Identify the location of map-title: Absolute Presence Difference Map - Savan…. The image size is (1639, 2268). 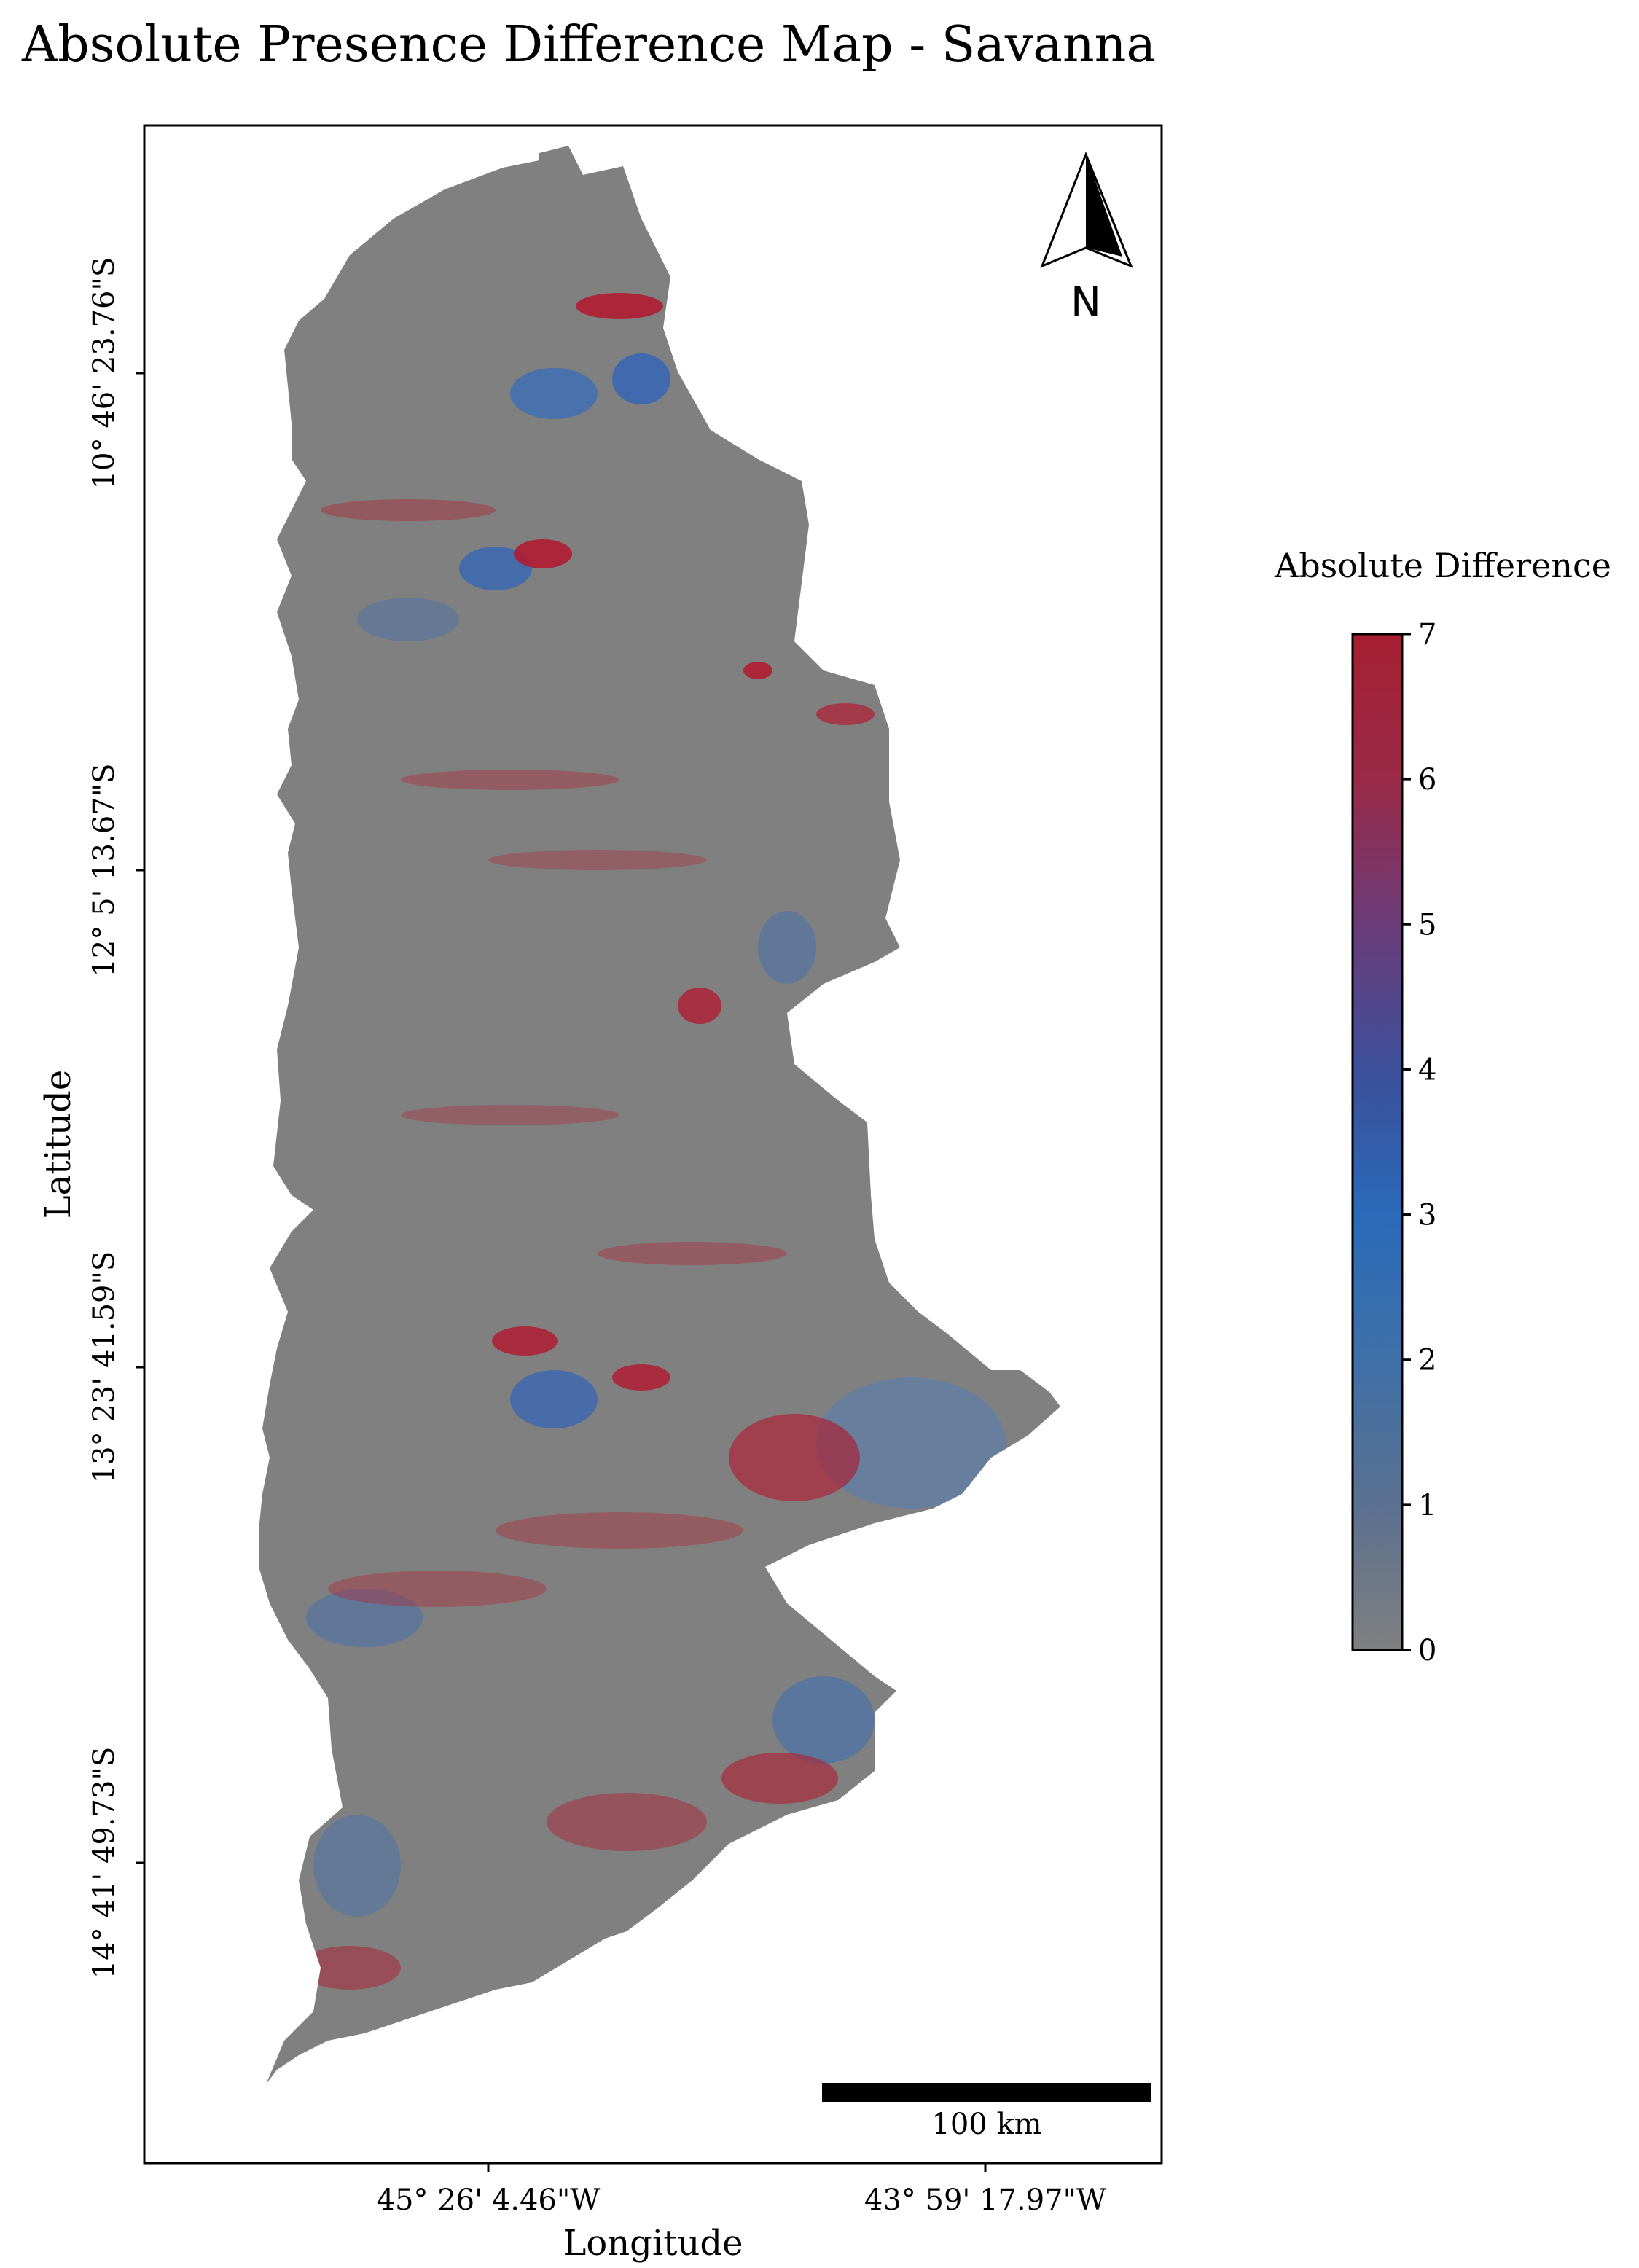
(589, 45).